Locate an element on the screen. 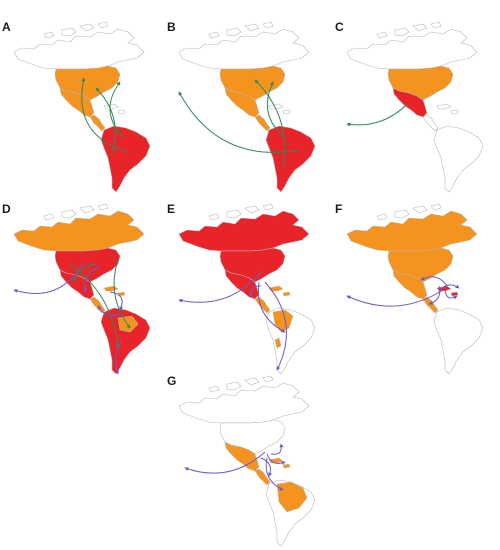 The height and width of the screenshot is (550, 500). map-panel-c: C is located at coordinates (414, 105).